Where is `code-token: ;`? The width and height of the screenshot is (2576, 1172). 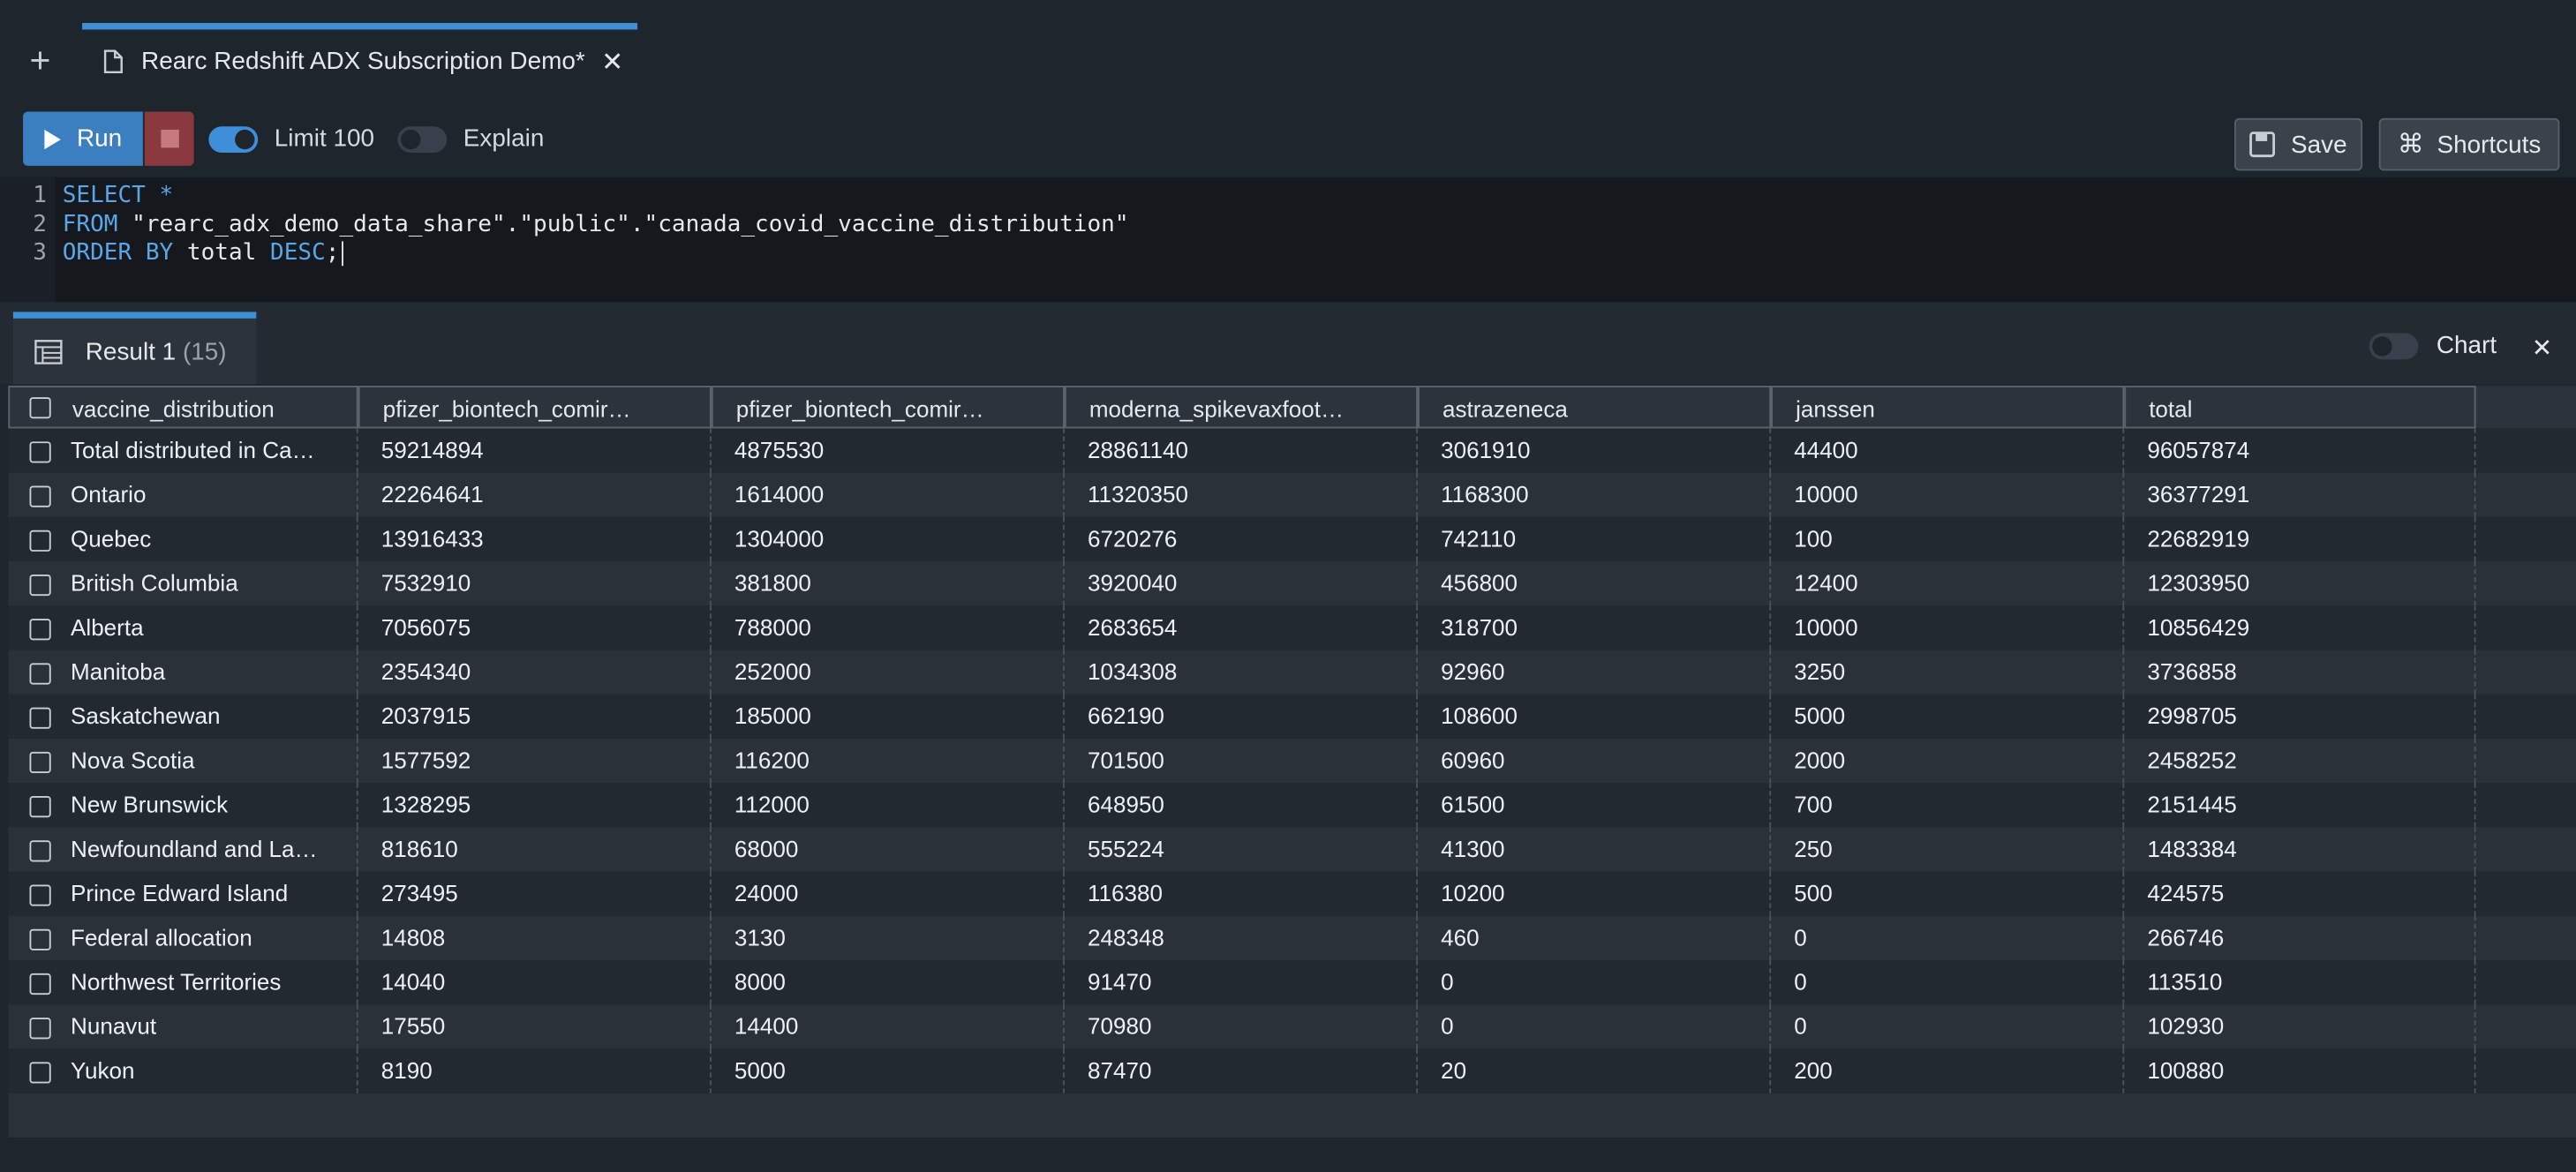 code-token: ; is located at coordinates (333, 253).